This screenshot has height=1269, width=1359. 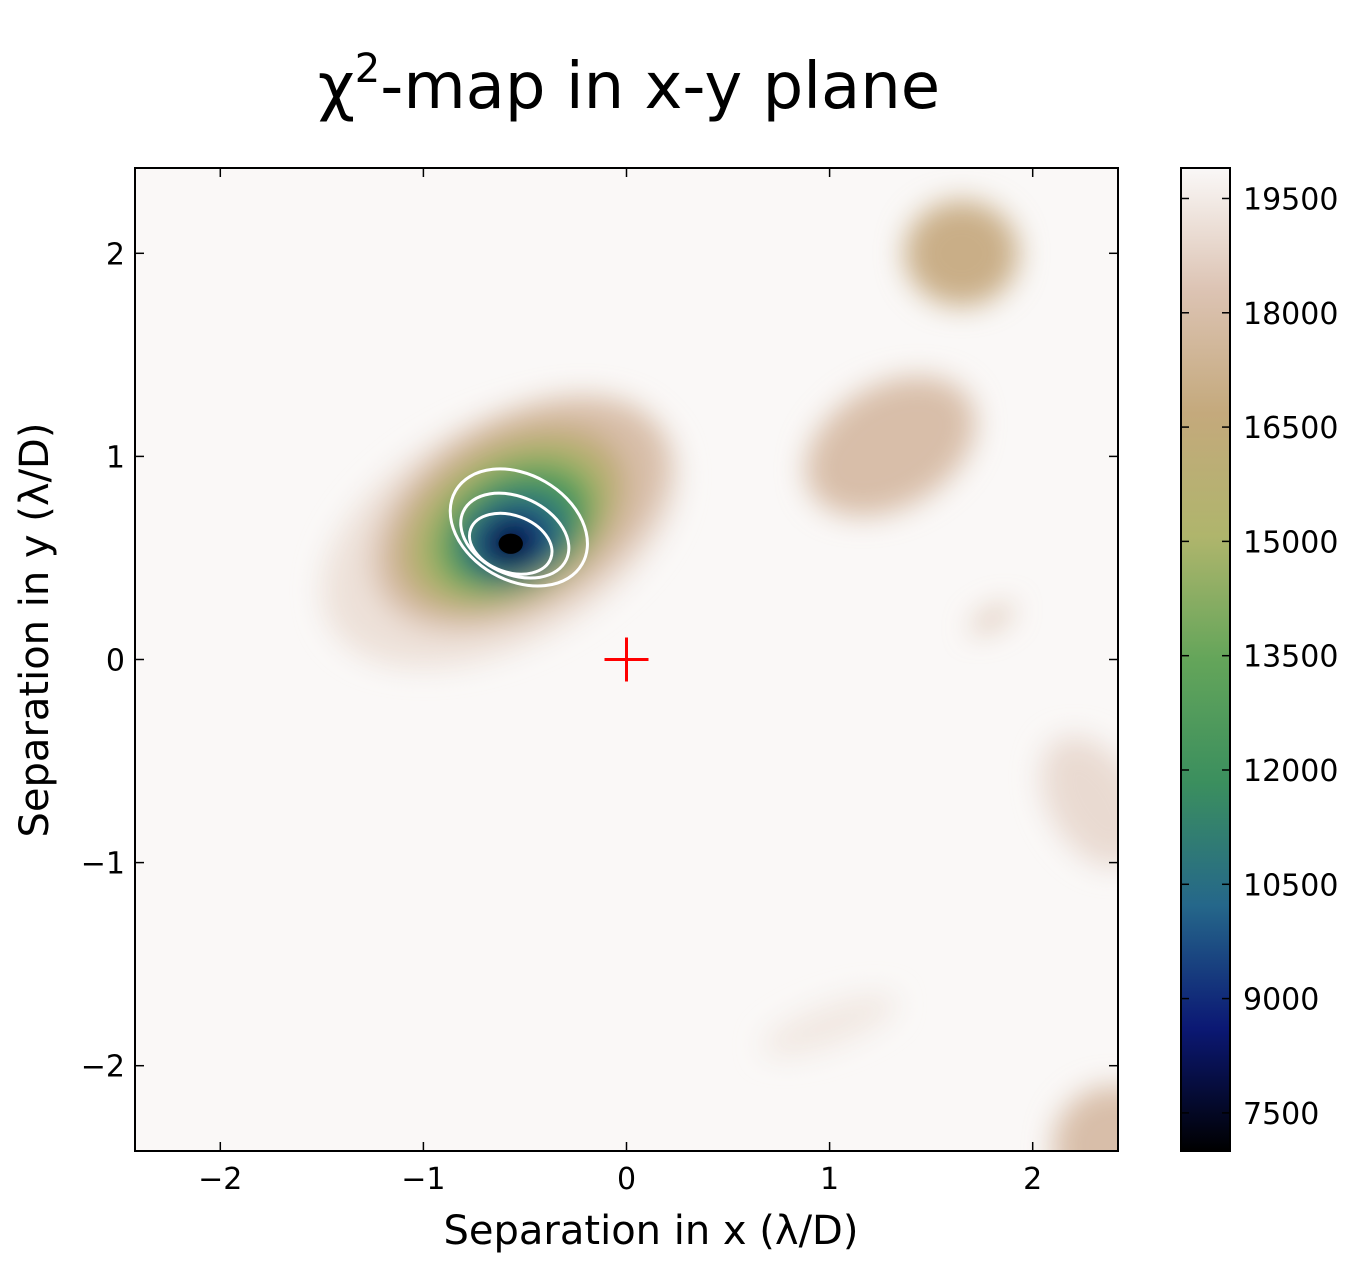 I want to click on colorbar-gradient, so click(x=1205, y=659).